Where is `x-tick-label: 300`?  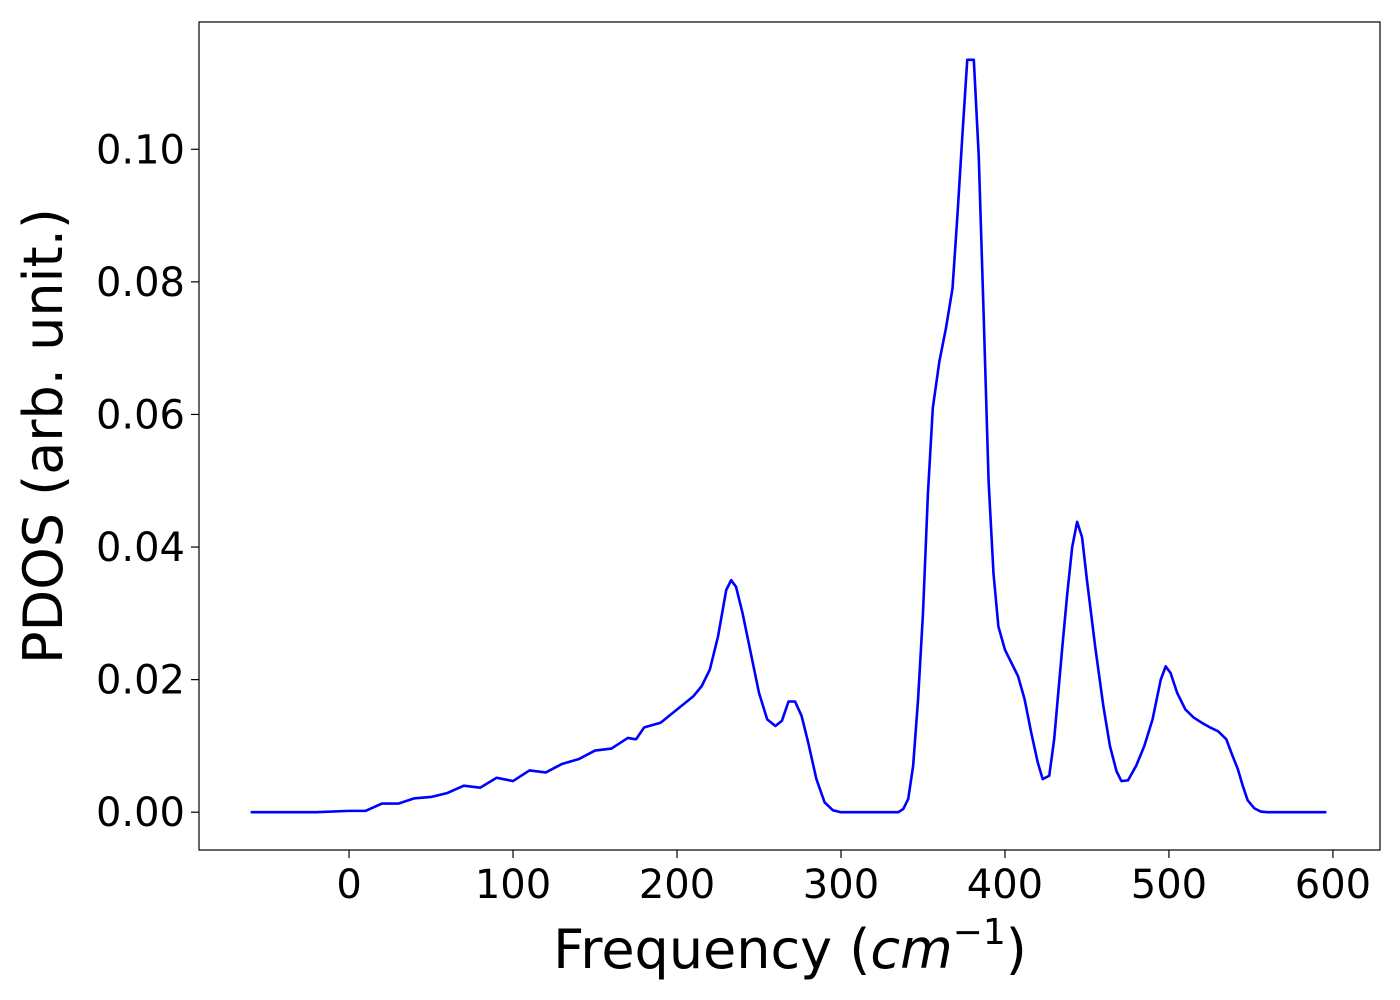
x-tick-label: 300 is located at coordinates (841, 885).